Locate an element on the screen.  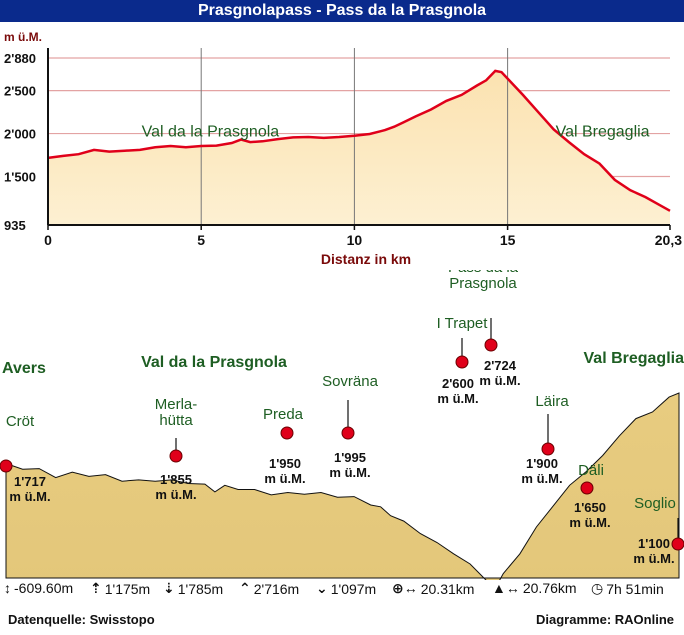
data-source: Datenquelle: Swisstopo is located at coordinates (81, 619).